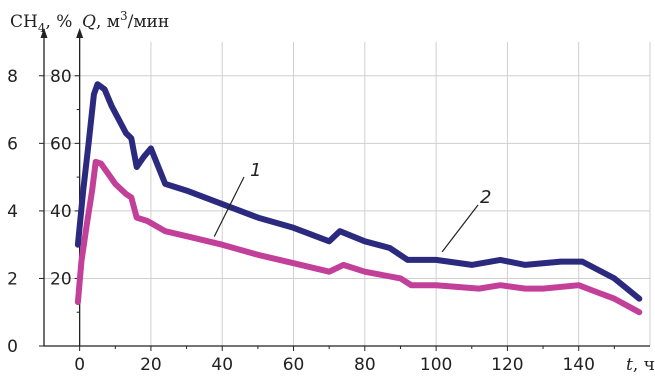 This screenshot has height=379, width=655. Describe the element at coordinates (61, 212) in the screenshot. I see `y-q-tick-label: 40` at that location.